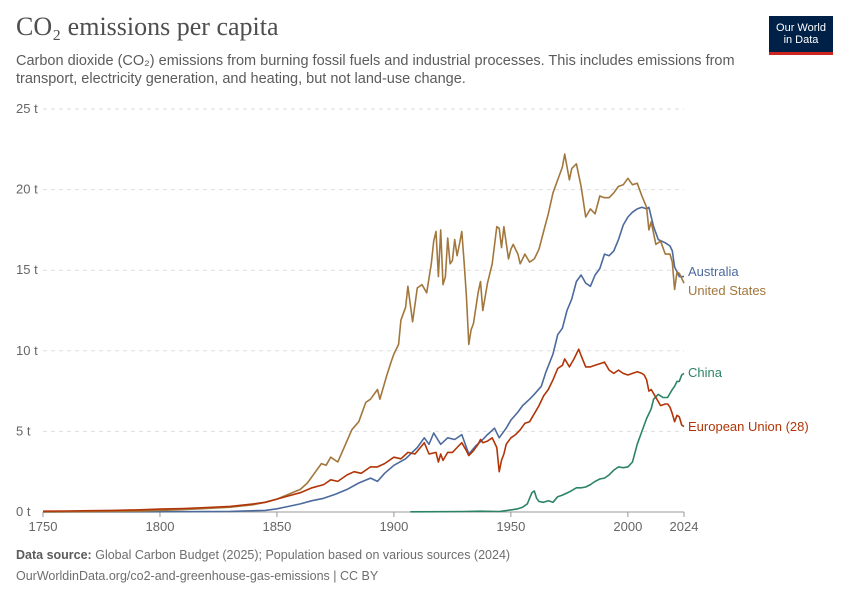 The width and height of the screenshot is (850, 600). What do you see at coordinates (547, 442) in the screenshot?
I see `series-line` at bounding box center [547, 442].